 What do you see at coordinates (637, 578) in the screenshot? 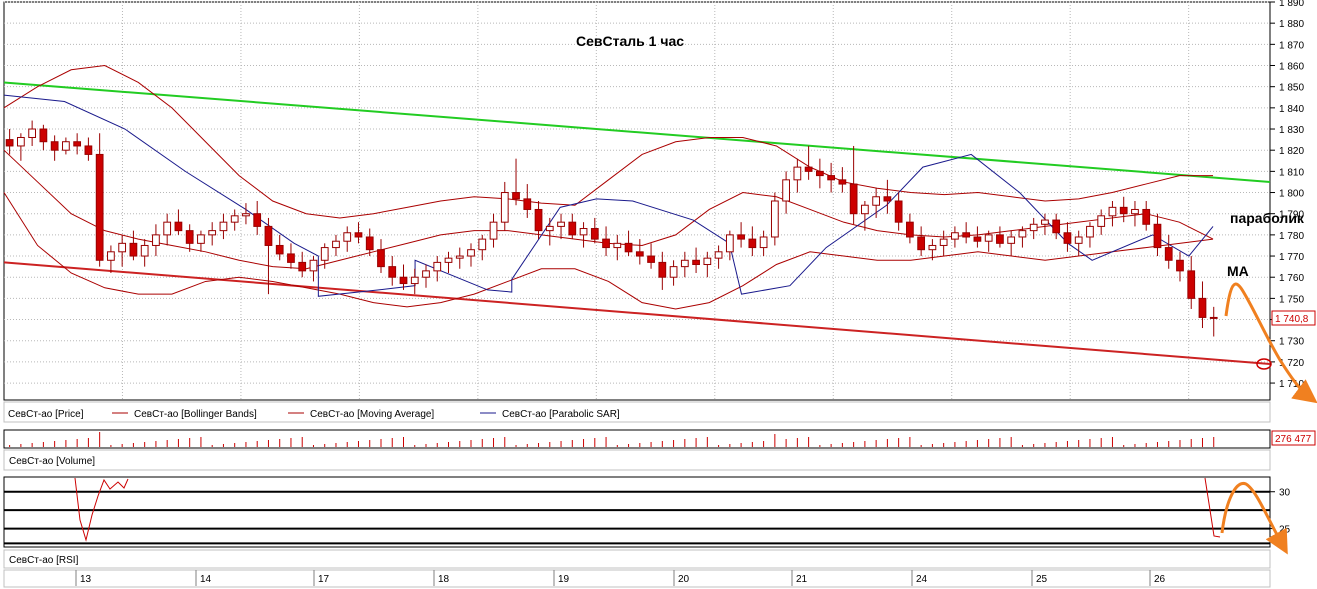
I see `time-axis: 13 14 17 18 19 20 21 24 25 26` at bounding box center [637, 578].